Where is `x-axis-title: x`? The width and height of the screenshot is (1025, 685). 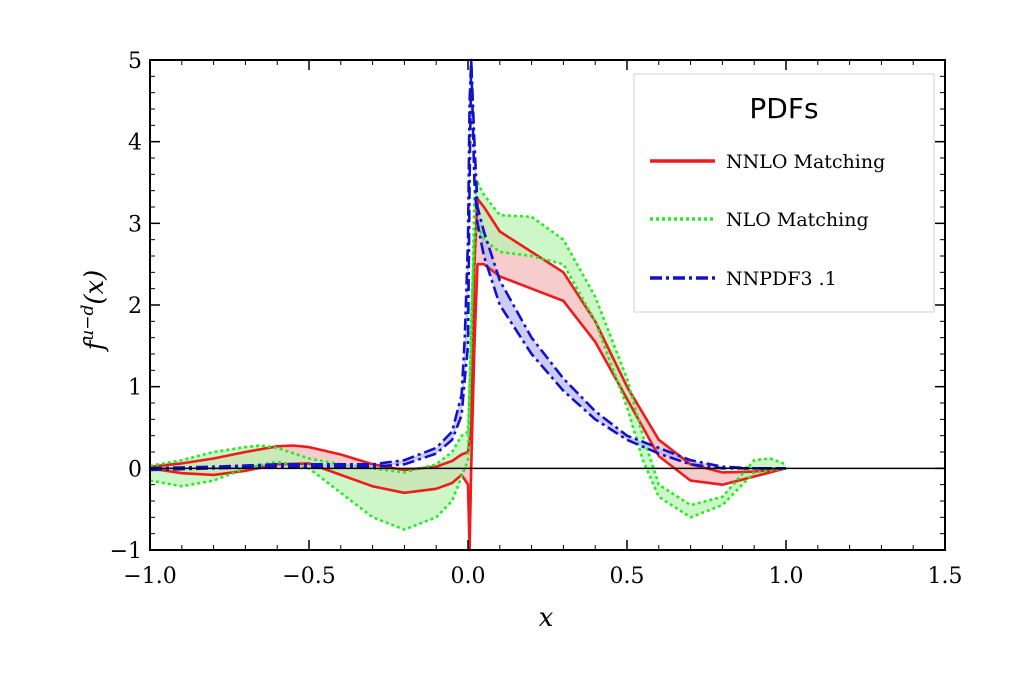
x-axis-title: x is located at coordinates (546, 618).